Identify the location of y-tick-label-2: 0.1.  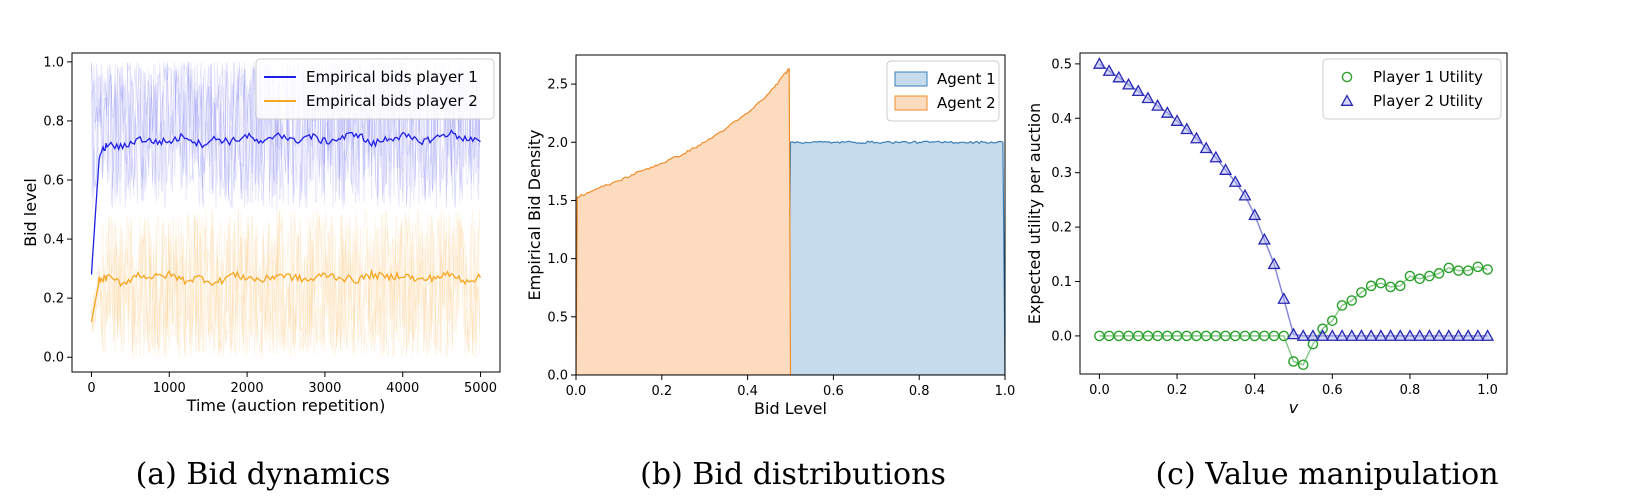
(1061, 282).